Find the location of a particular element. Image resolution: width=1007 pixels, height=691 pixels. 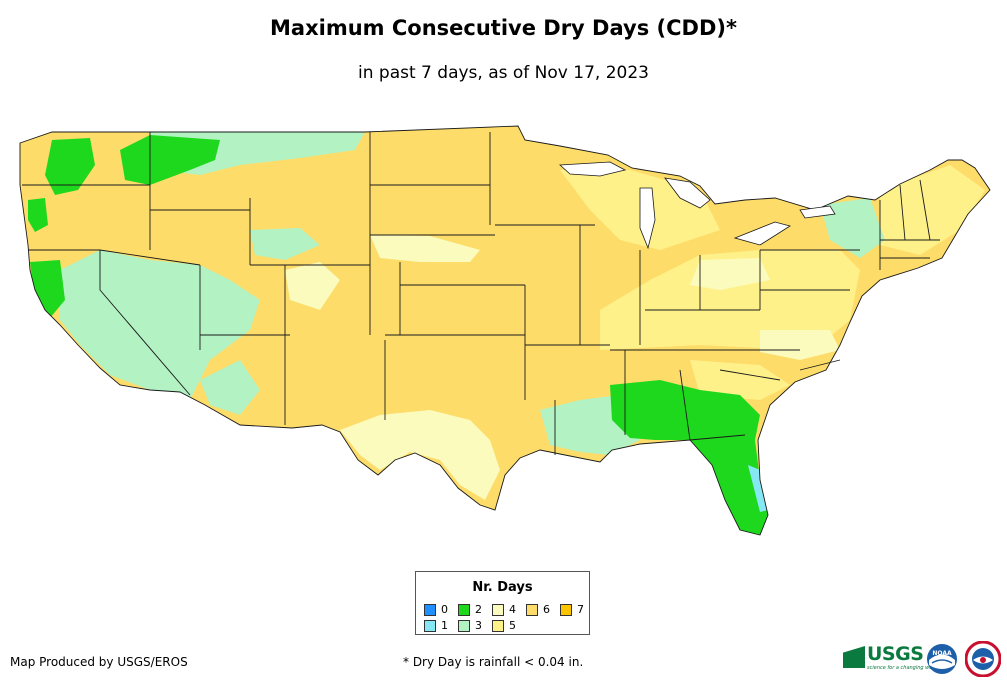

legend-item-0: 0 is located at coordinates (436, 609).